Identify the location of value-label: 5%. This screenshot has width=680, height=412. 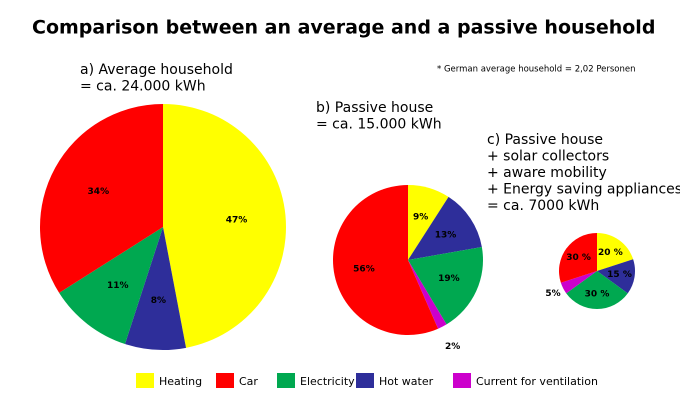
(552, 294).